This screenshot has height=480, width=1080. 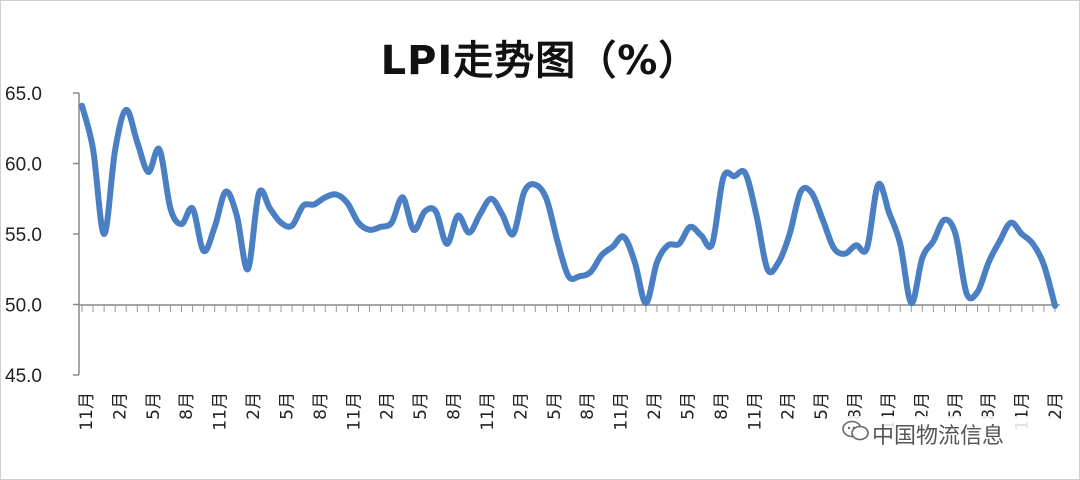 What do you see at coordinates (938, 436) in the screenshot?
I see `watermark-text: 中国物流信息` at bounding box center [938, 436].